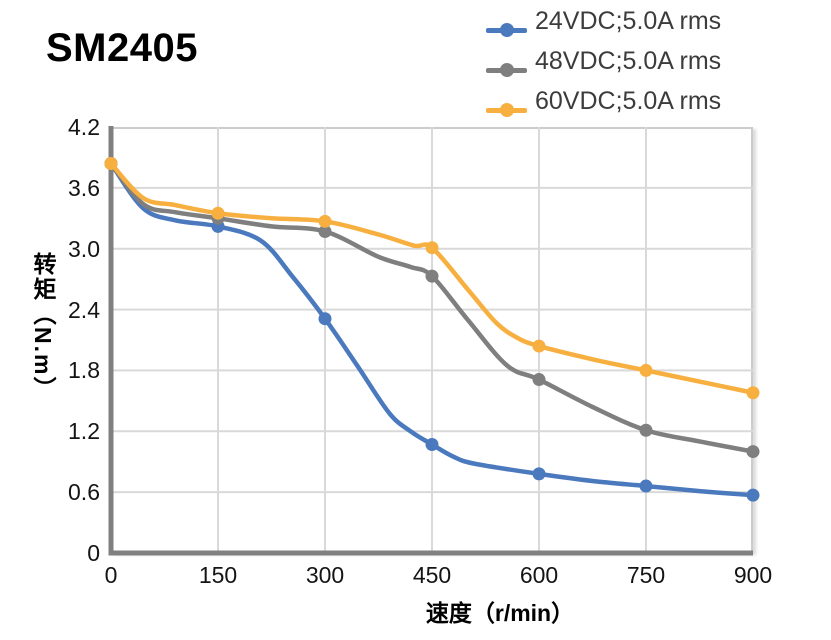  What do you see at coordinates (84, 492) in the screenshot?
I see `y-tick-label: 0.6` at bounding box center [84, 492].